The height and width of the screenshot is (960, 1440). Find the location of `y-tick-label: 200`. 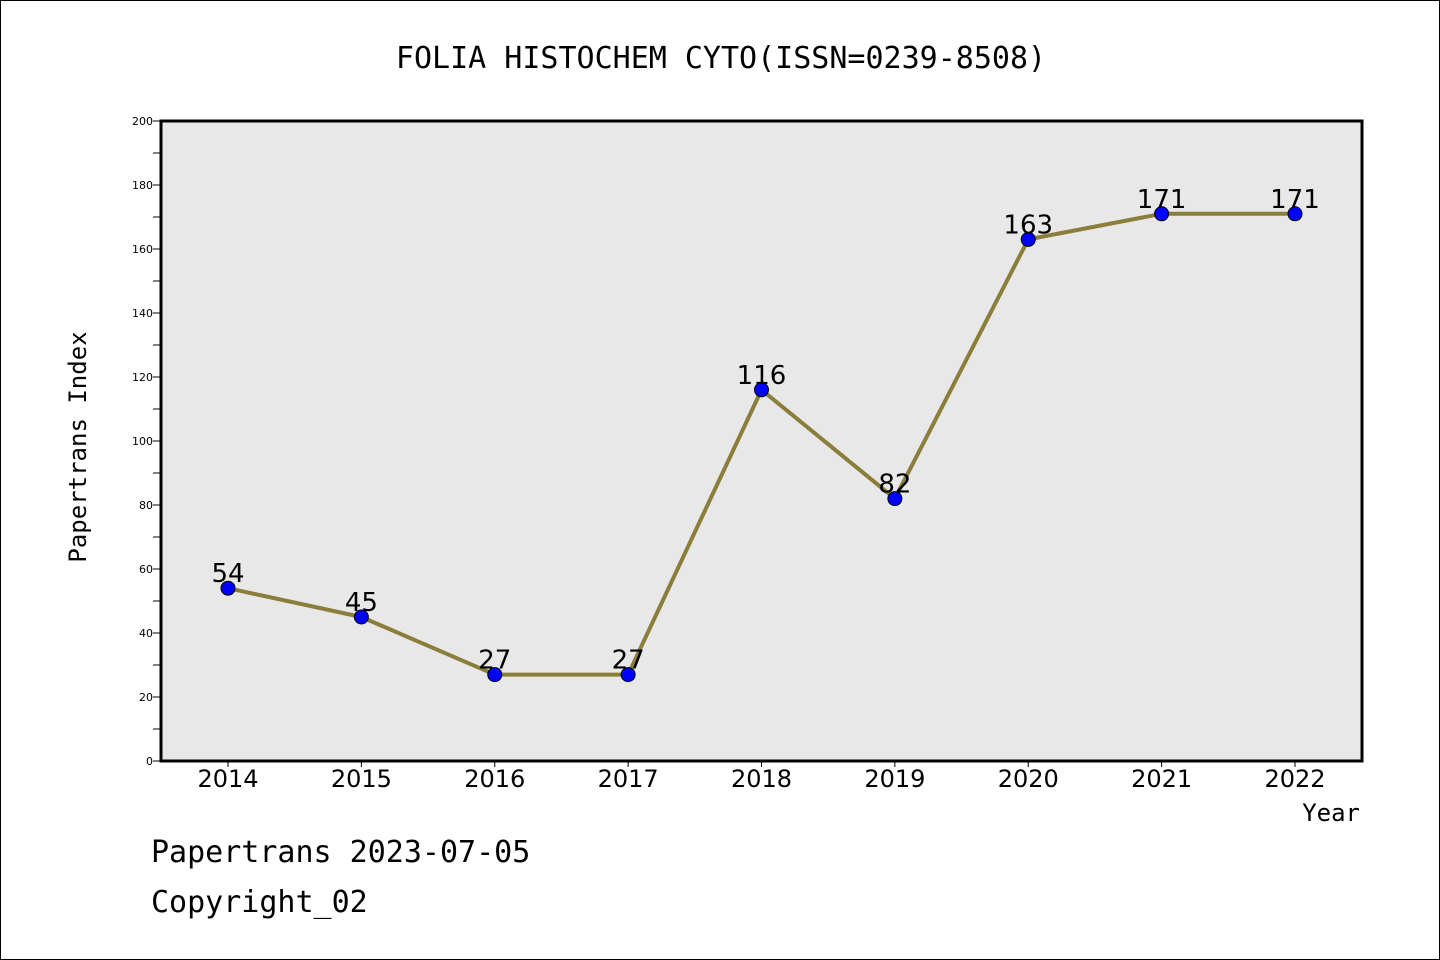

y-tick-label: 200 is located at coordinates (142, 121).